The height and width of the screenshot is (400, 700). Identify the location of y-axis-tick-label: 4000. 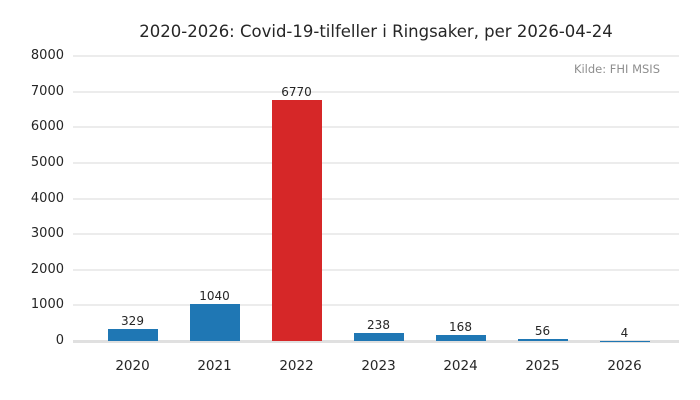
(47, 198).